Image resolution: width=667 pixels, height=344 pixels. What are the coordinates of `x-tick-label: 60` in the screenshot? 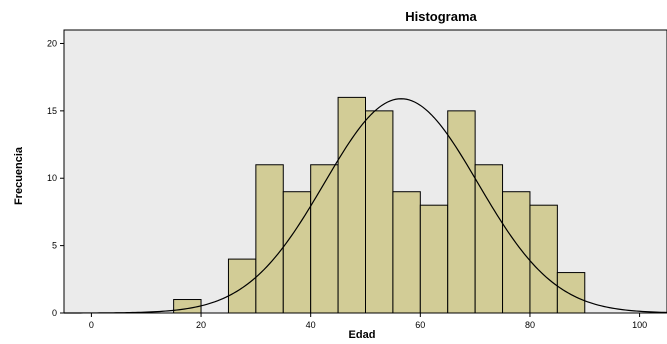 It's located at (420, 325).